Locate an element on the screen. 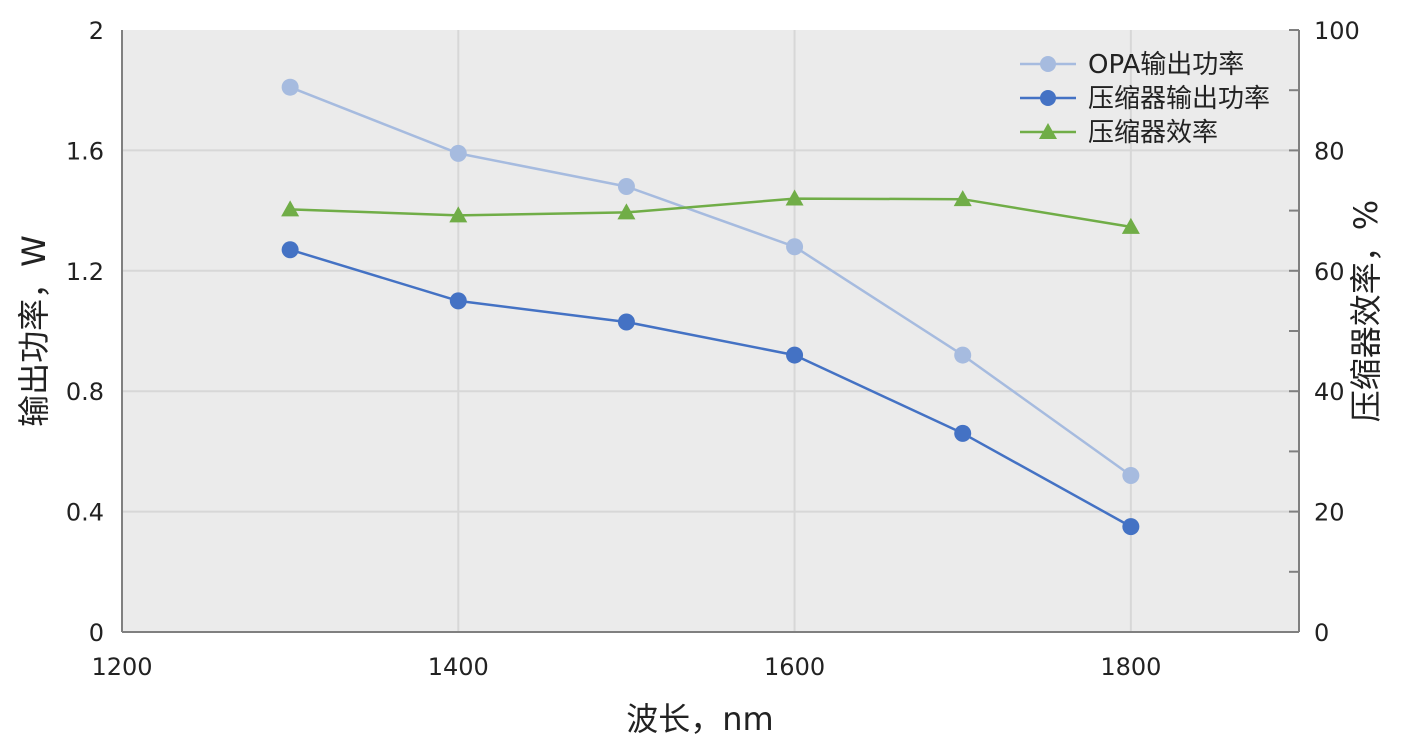 The height and width of the screenshot is (746, 1407). y-tick-label: 0 is located at coordinates (96, 633).